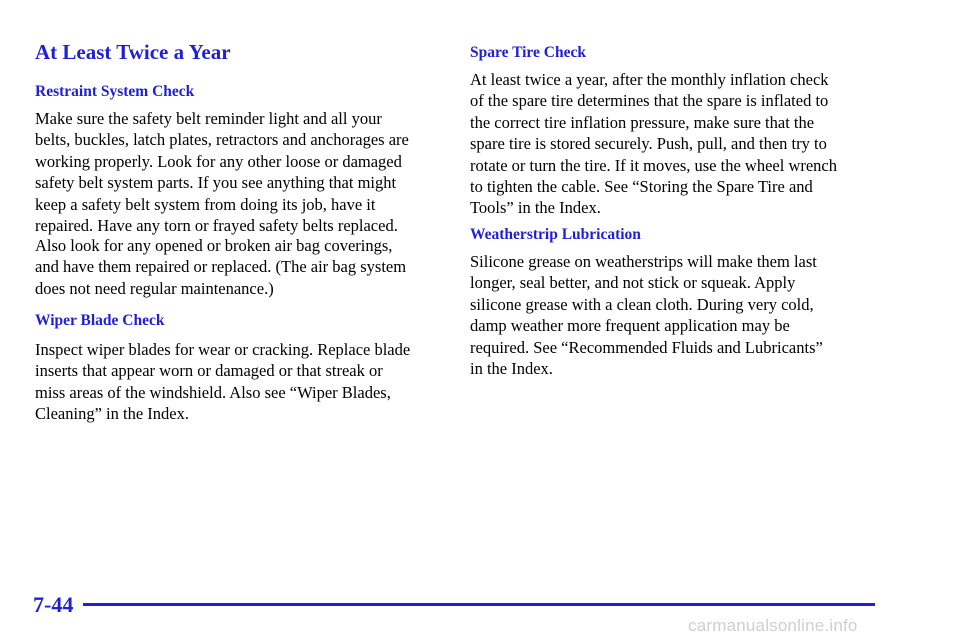  I want to click on spare-heading: Spare Tire Check, so click(528, 52).